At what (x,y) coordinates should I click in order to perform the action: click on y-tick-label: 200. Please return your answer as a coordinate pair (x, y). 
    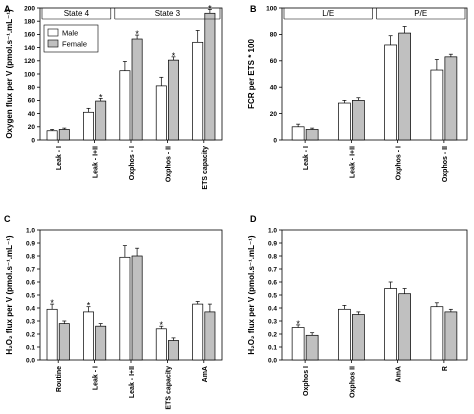
    Looking at the image, I should click on (29, 8).